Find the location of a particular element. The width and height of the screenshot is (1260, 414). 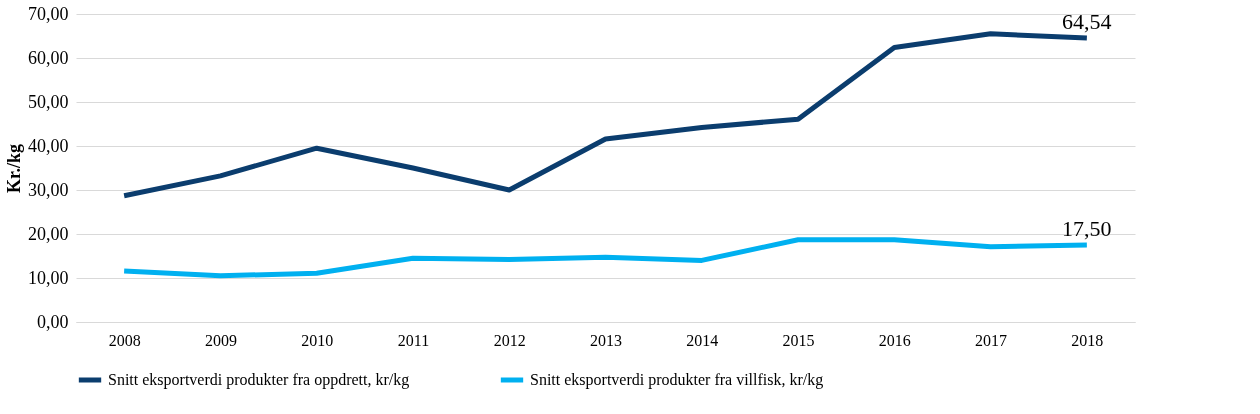

y-tick-label: 20,00 is located at coordinates (48, 233).